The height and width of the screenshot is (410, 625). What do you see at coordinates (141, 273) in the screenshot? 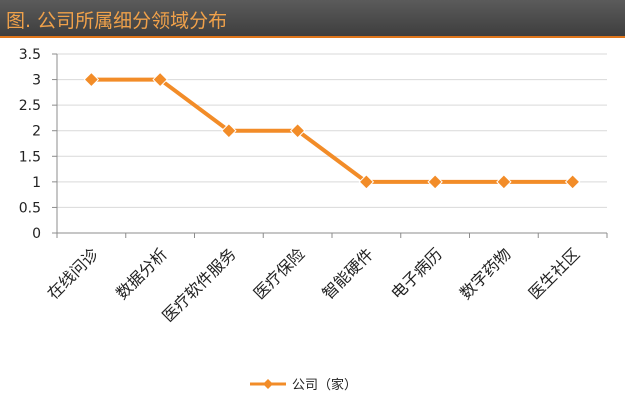
I see `x-tick-label: 数据分析` at bounding box center [141, 273].